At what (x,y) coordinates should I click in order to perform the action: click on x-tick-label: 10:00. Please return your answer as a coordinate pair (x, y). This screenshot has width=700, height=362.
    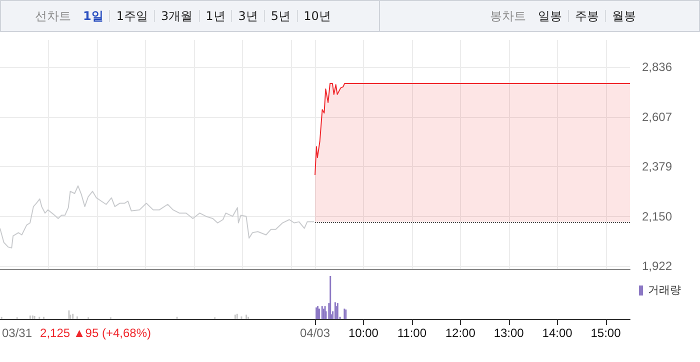
    Looking at the image, I should click on (363, 333).